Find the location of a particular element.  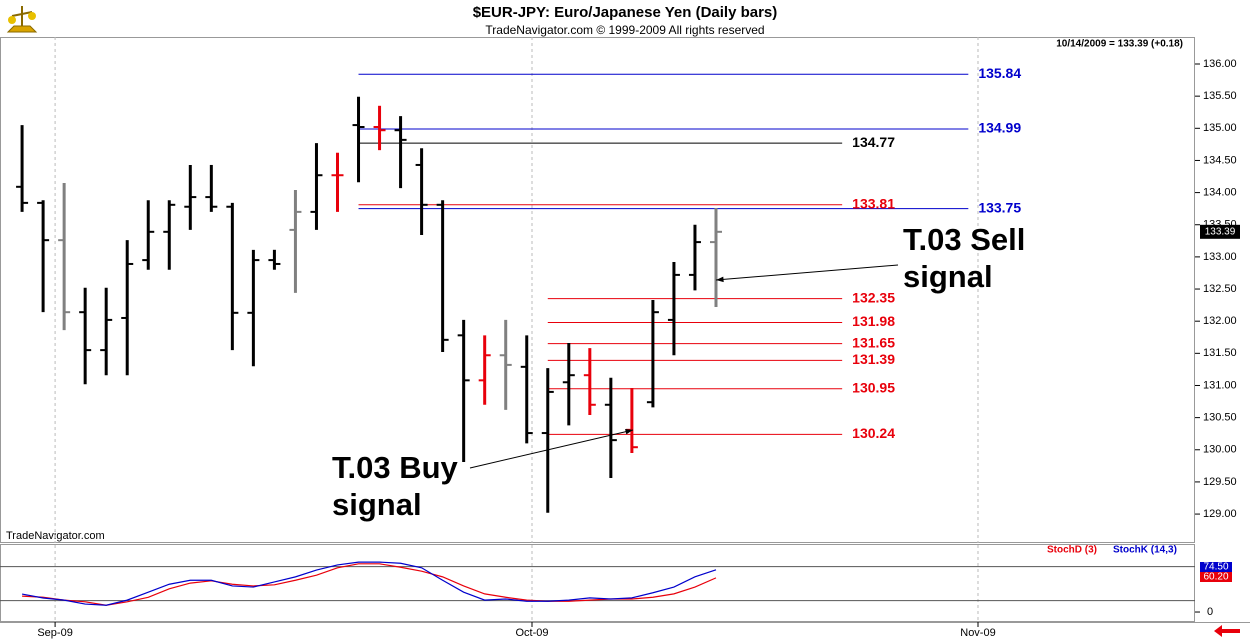

y-tick-label: 129.00 is located at coordinates (1220, 514).